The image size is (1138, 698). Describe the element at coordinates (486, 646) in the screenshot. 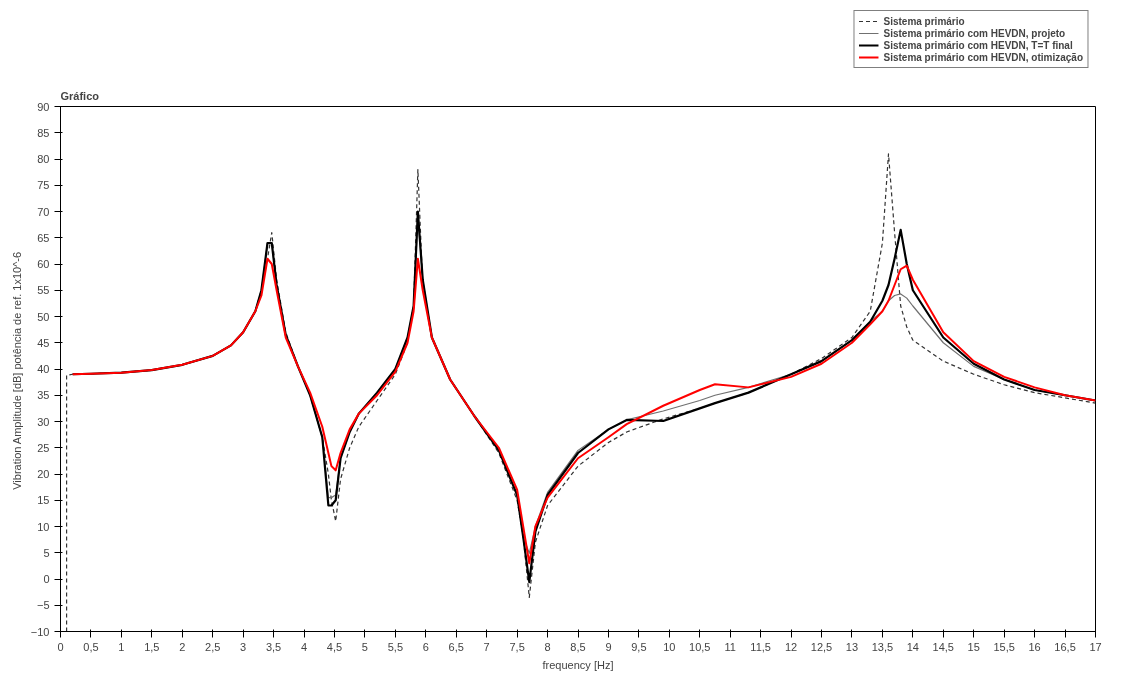

I see `x-tick-label: 7` at that location.